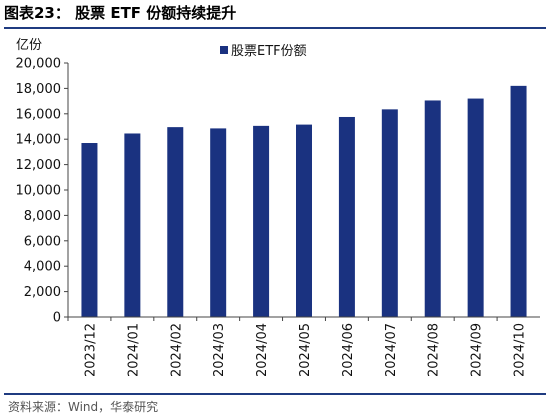  Describe the element at coordinates (39, 165) in the screenshot. I see `y-tick-label: 12,000` at that location.